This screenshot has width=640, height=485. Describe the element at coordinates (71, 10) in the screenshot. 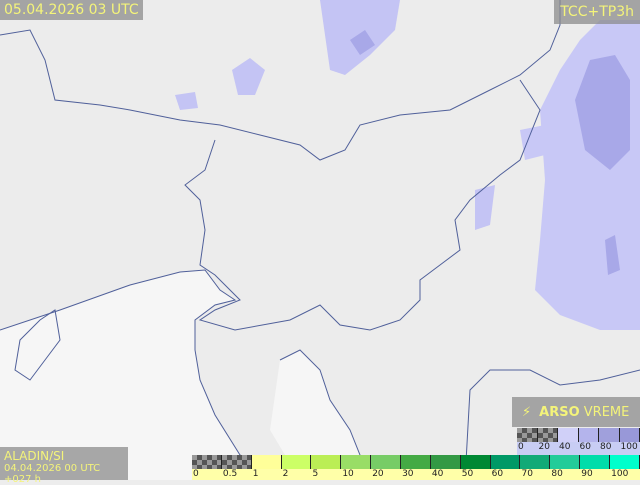

I see `forecast-datetime: 05.04.2026 03 UTC` at that location.